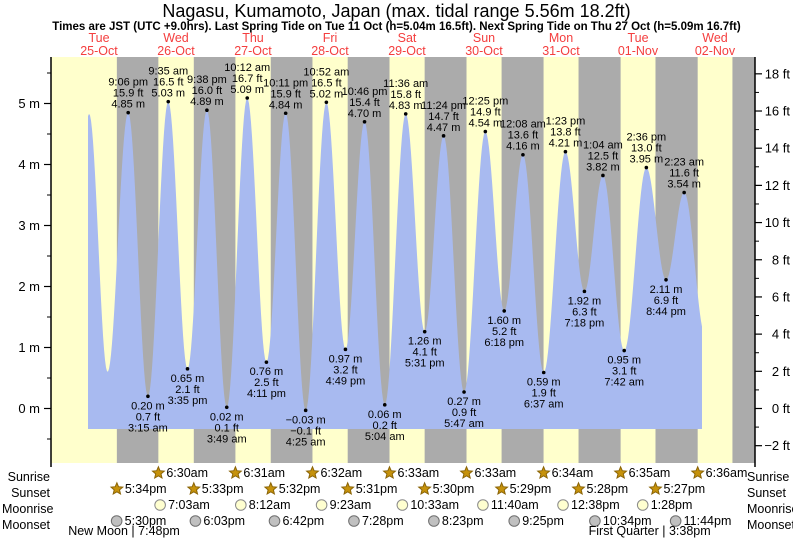 The width and height of the screenshot is (793, 539). Describe the element at coordinates (778, 111) in the screenshot. I see `right-axis-tick-label: 16 ft` at that location.